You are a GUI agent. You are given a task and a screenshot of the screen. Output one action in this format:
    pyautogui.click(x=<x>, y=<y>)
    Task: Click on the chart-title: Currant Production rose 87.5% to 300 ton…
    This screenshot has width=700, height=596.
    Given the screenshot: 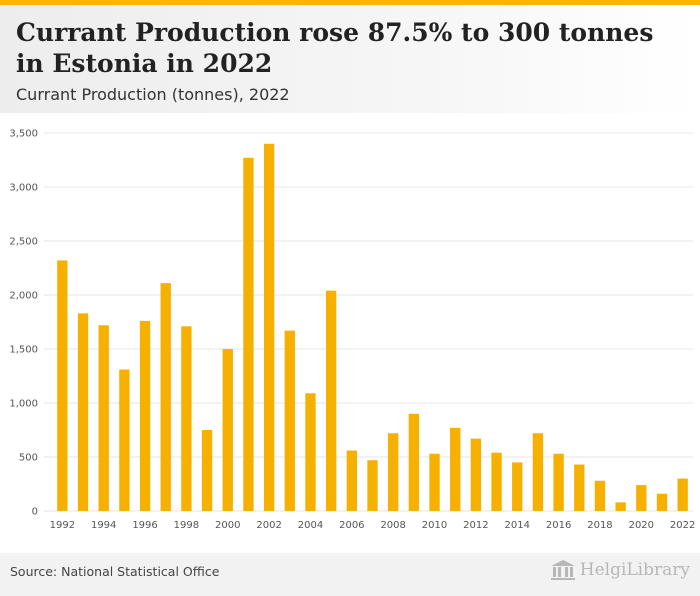 What is the action you would take?
    pyautogui.click(x=335, y=48)
    